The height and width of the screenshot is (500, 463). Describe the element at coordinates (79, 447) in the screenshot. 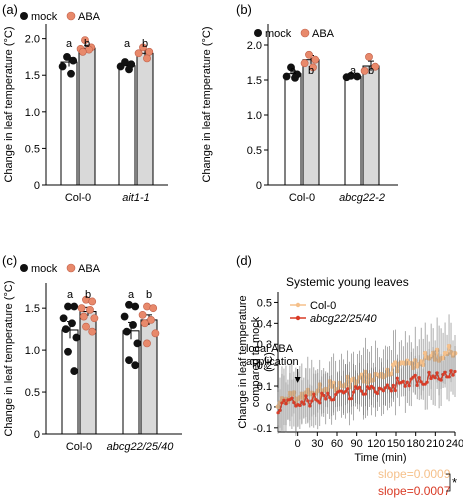

I see `x-tick-label: Col-0` at that location.